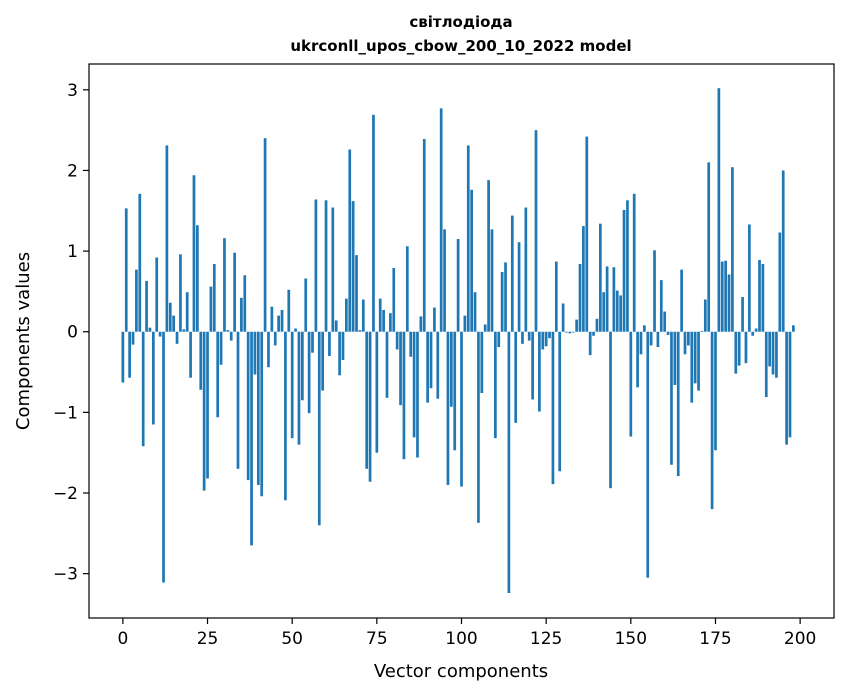 The height and width of the screenshot is (696, 847). I want to click on x-tick-label: 125, so click(546, 639).